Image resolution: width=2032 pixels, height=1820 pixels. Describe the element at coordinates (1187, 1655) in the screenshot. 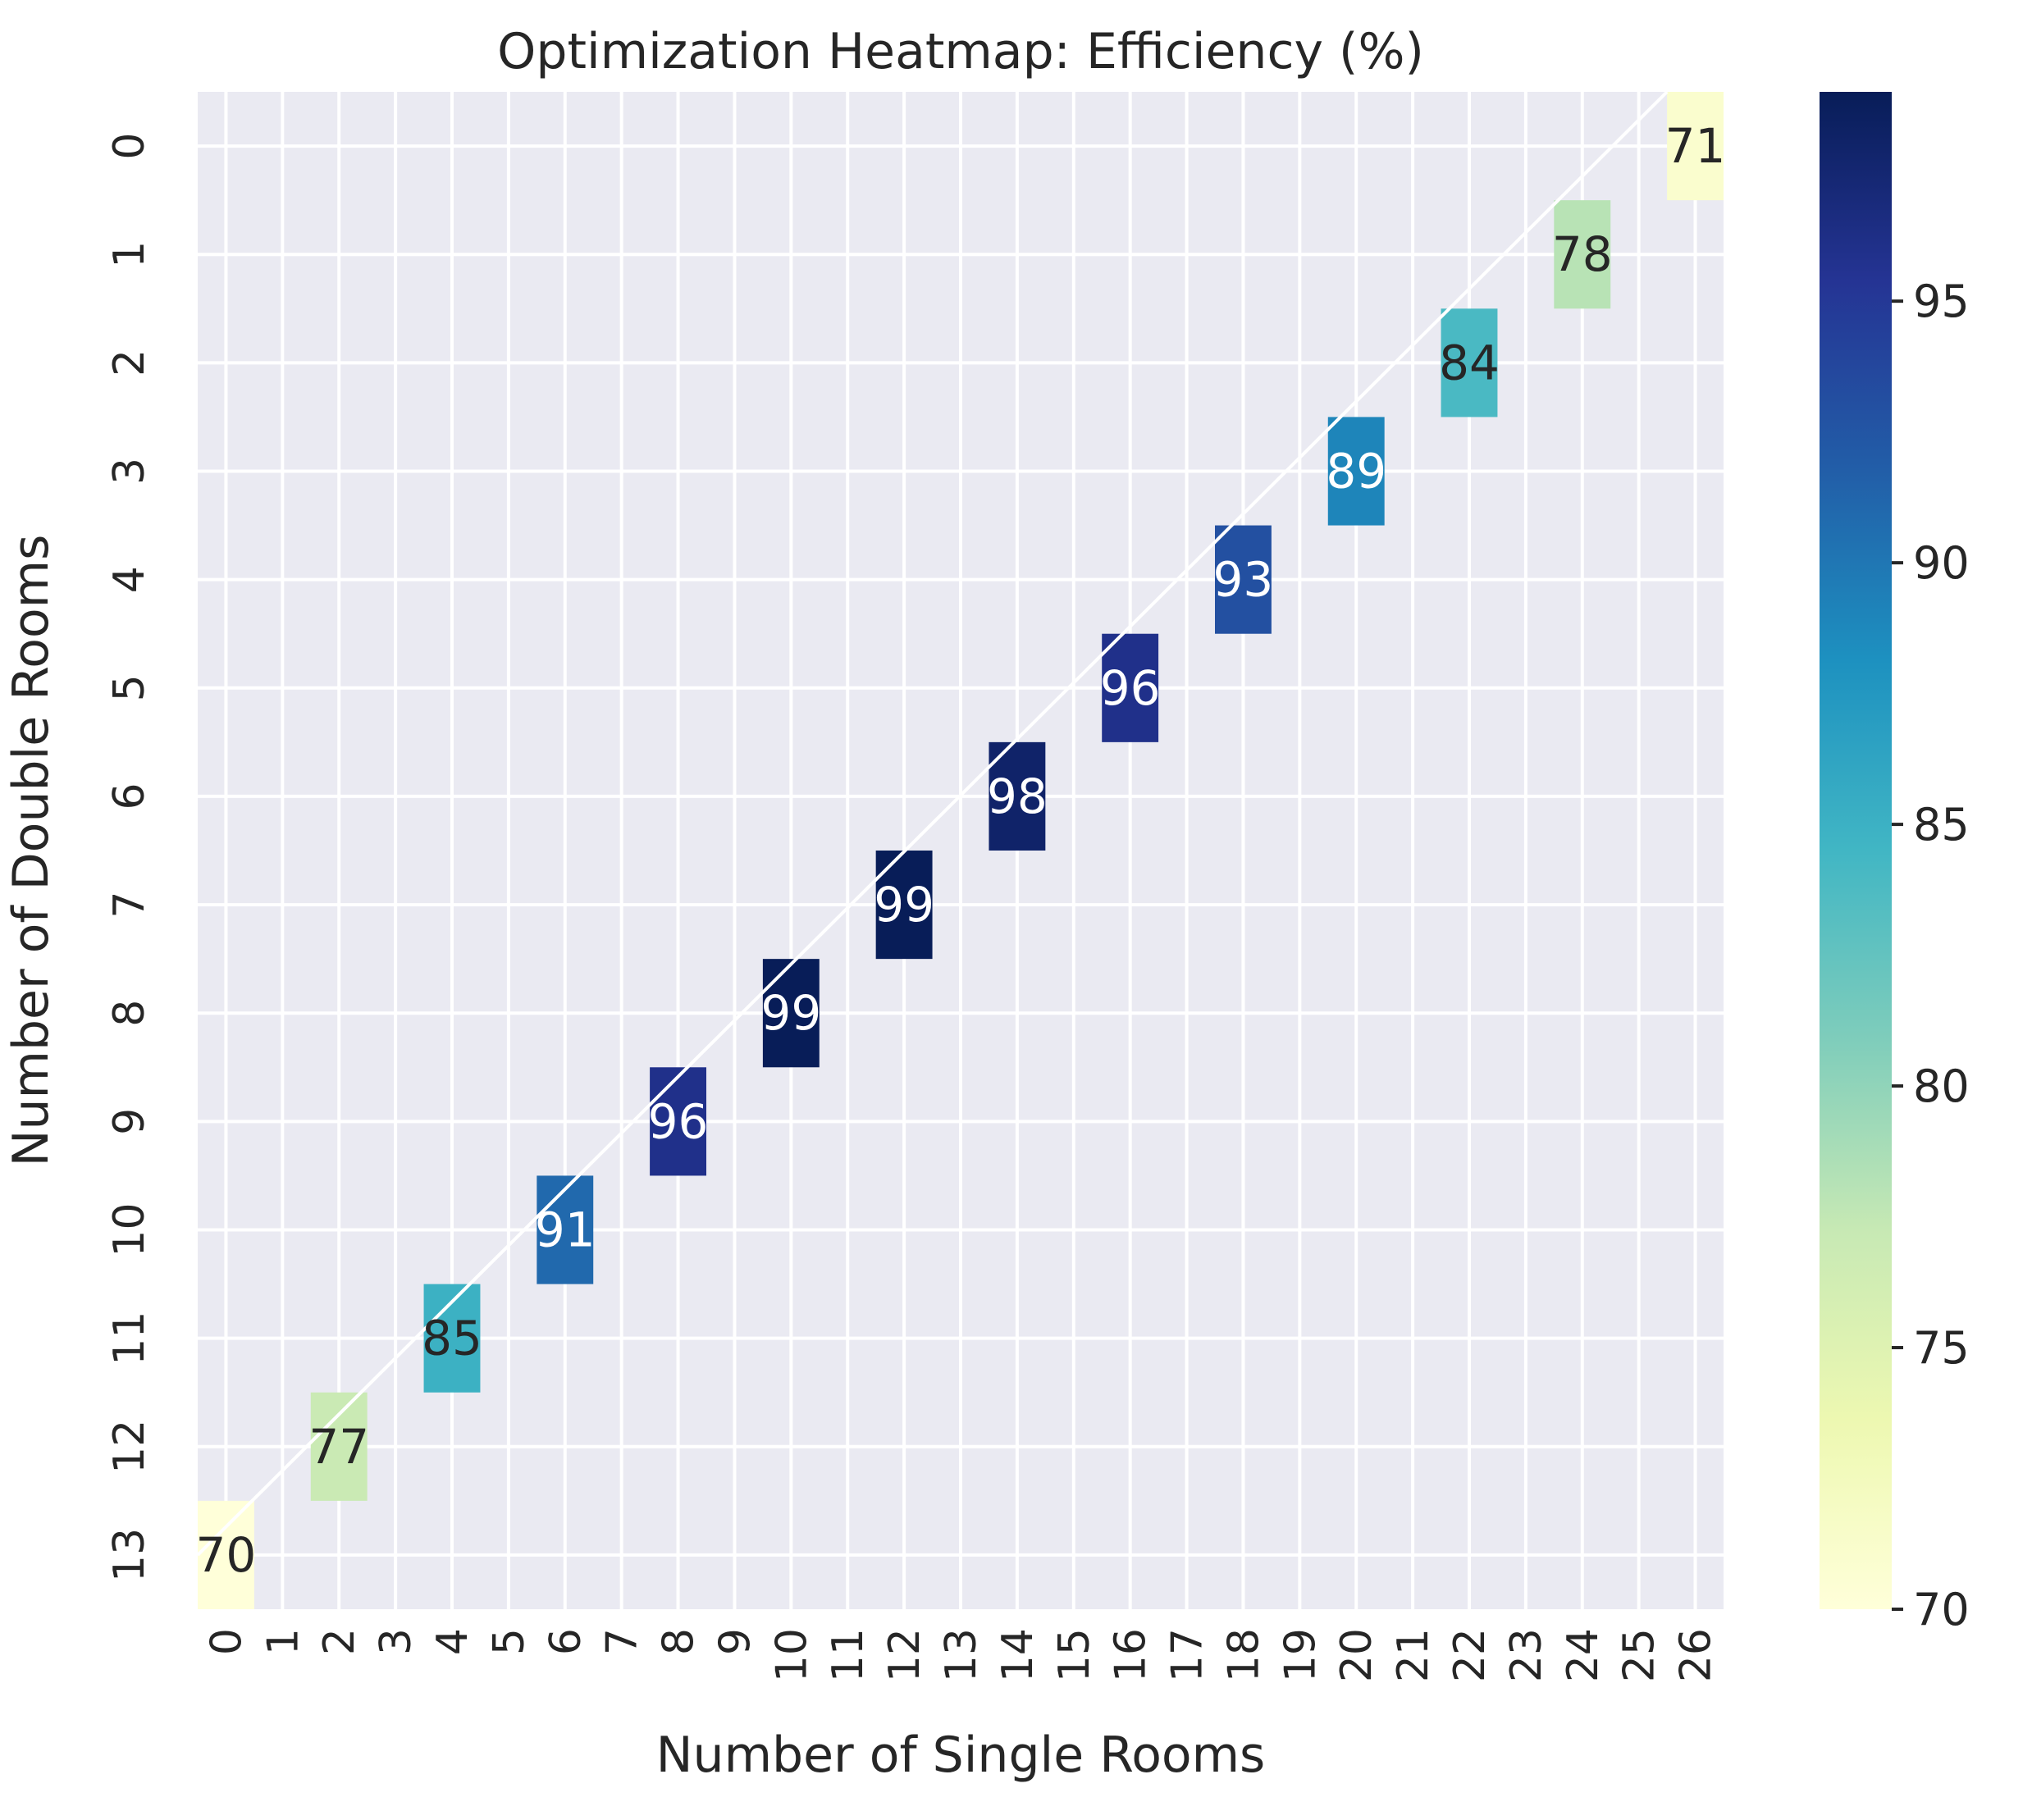

I see `x-tick-label: 17` at that location.